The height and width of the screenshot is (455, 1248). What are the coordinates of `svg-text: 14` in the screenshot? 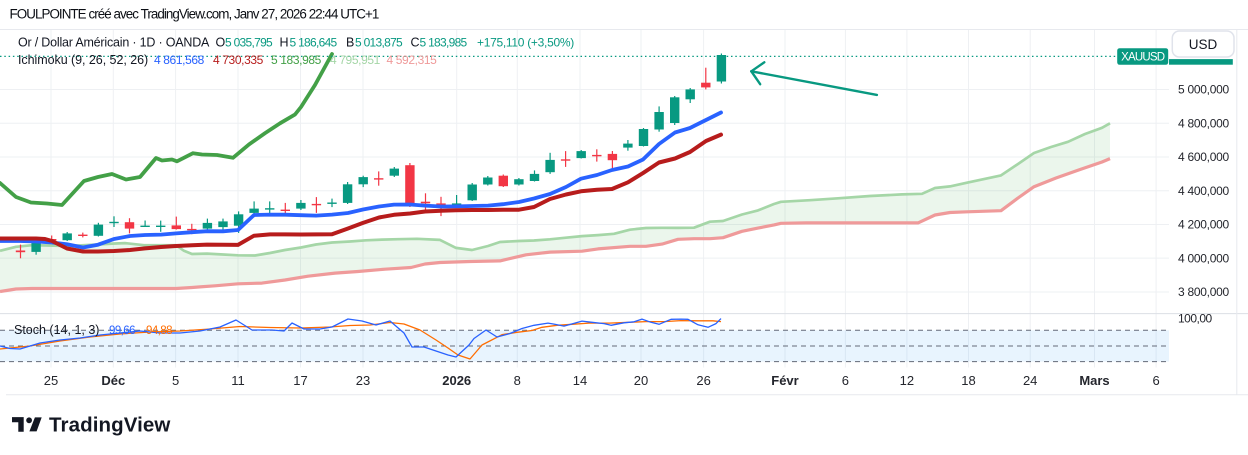 It's located at (580, 380).